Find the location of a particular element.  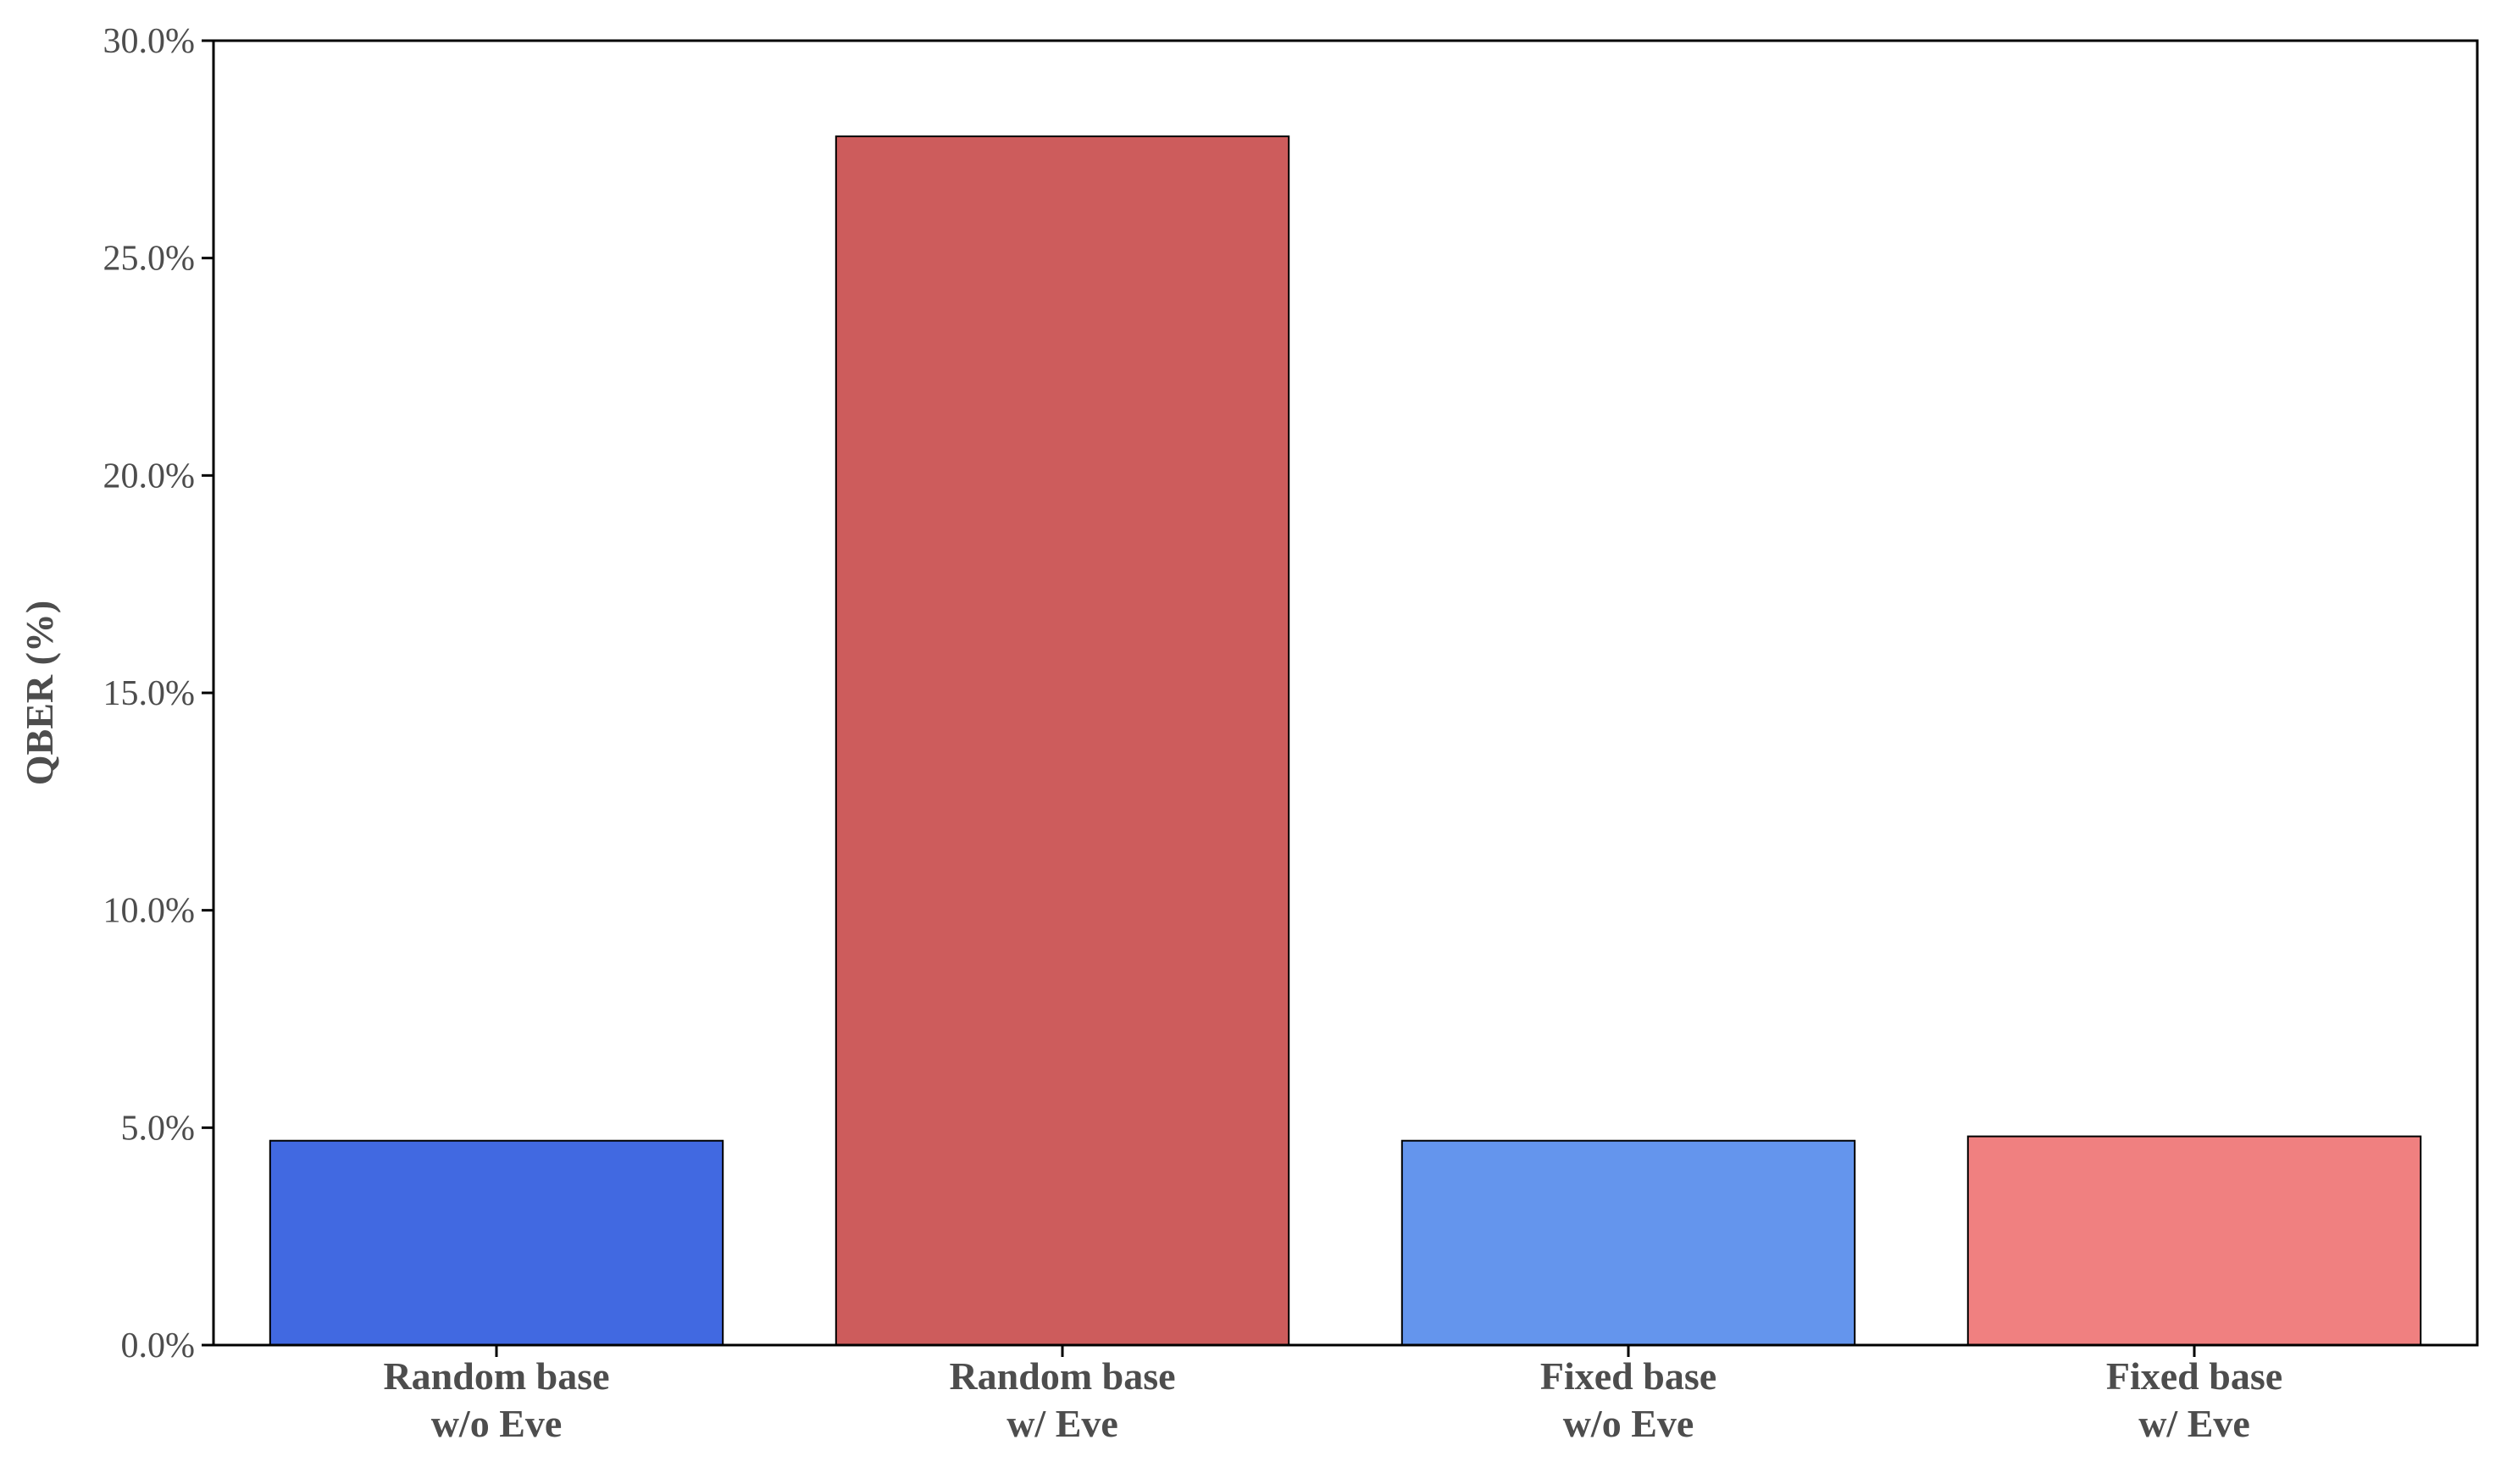

x-tick-label: Random base w/ Eve is located at coordinates (1062, 1399).